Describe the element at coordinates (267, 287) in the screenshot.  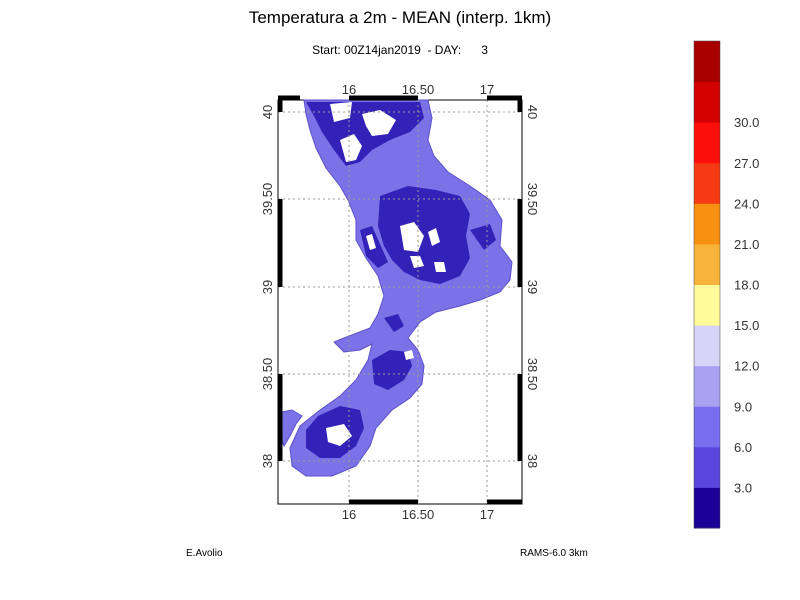
I see `lat-tick-left-39: 39` at that location.